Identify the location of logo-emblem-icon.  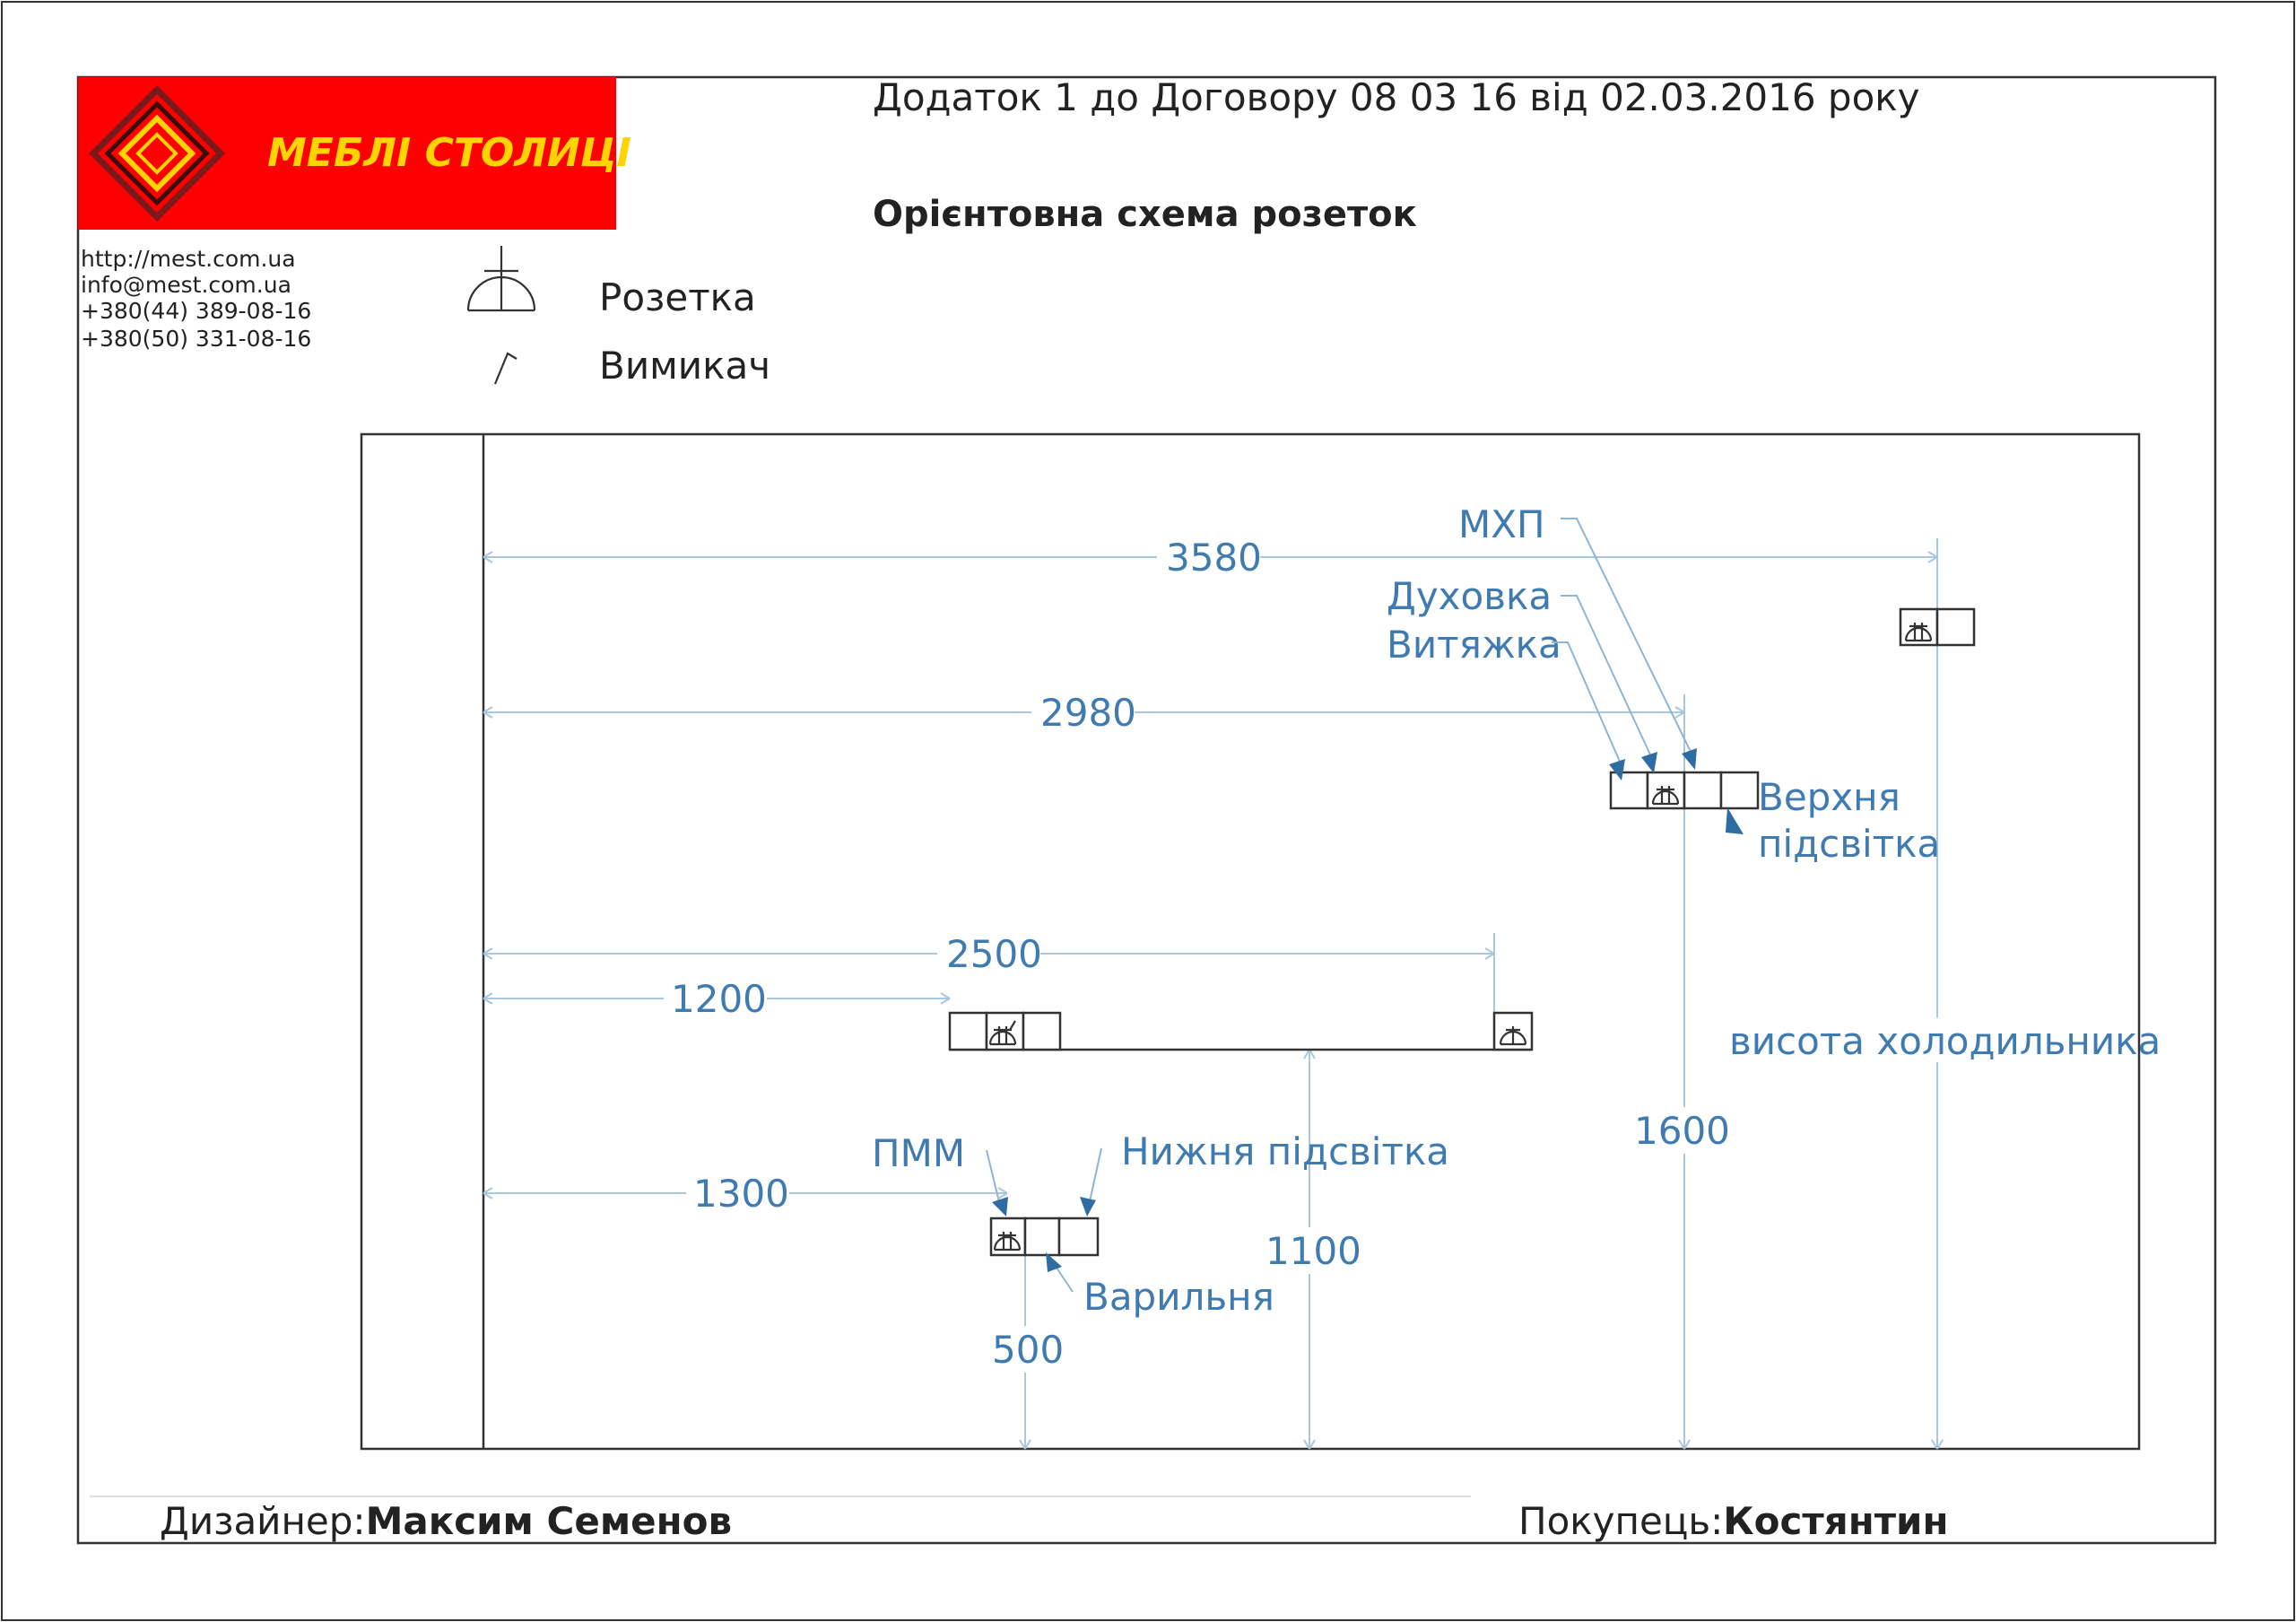
(157, 154).